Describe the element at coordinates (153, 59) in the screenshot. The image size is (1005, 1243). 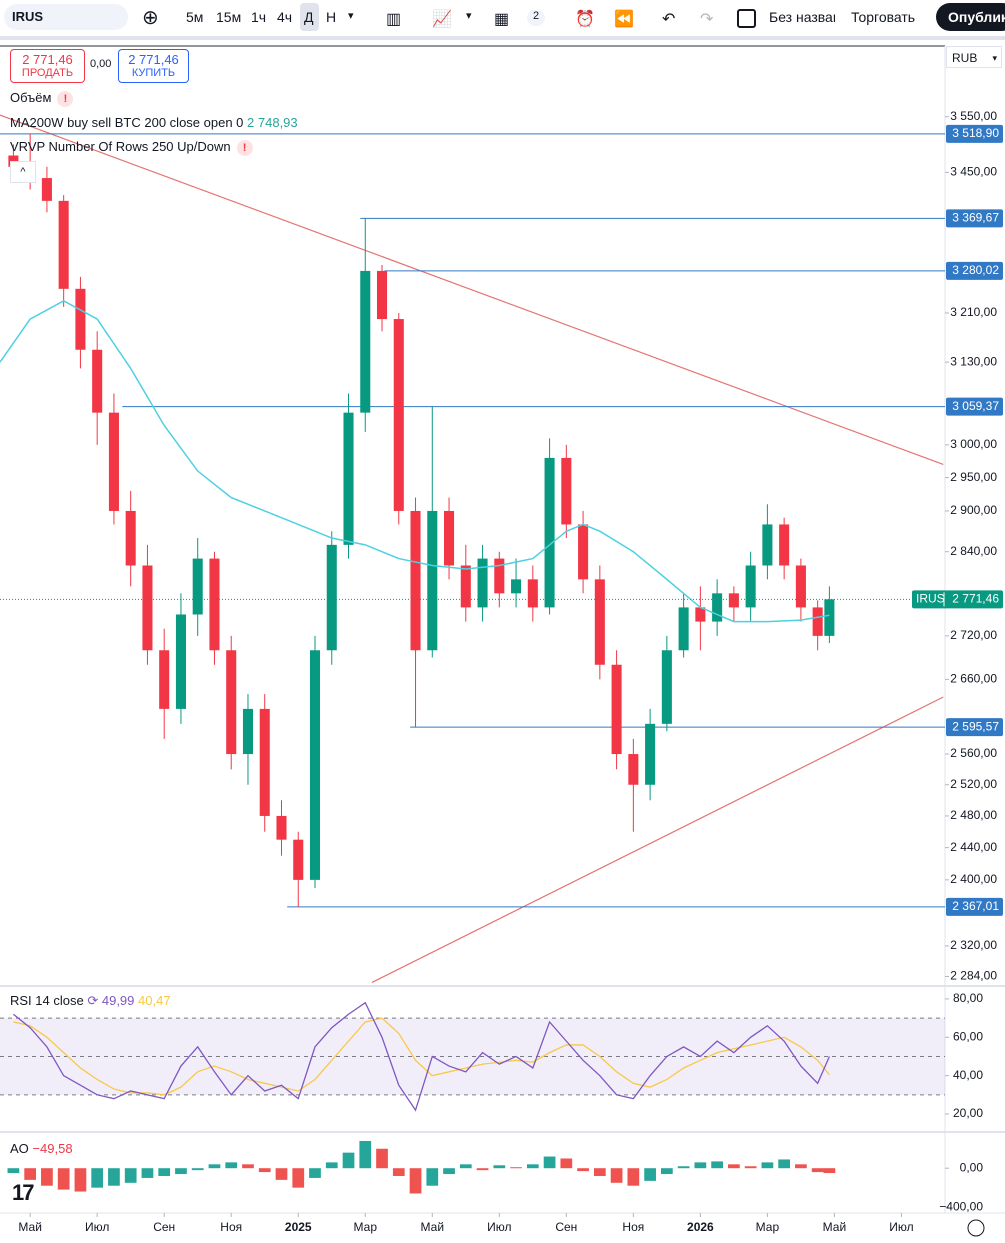
I see `buy-price: 2 771,46` at that location.